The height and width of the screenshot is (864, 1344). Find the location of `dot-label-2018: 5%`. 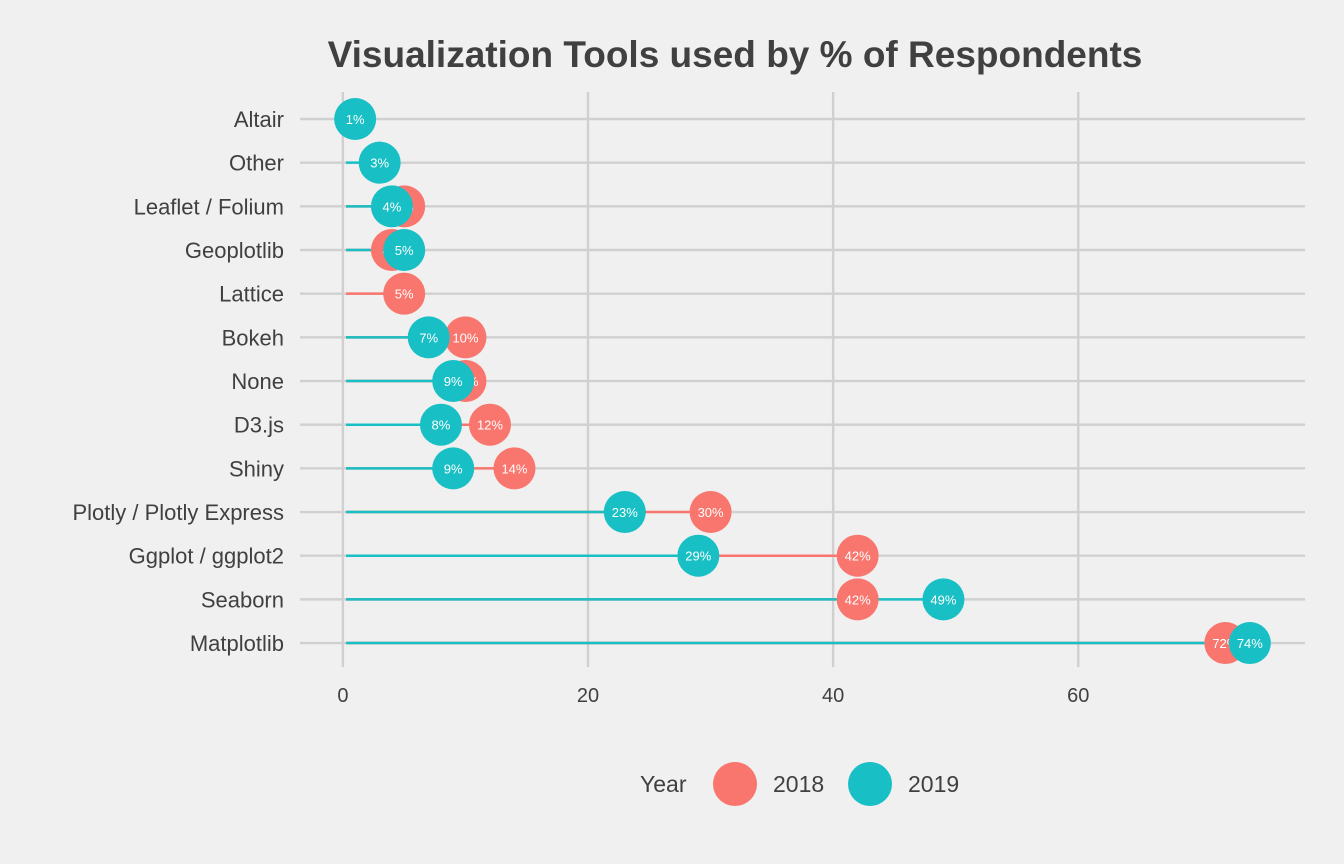

dot-label-2018: 5% is located at coordinates (404, 294).